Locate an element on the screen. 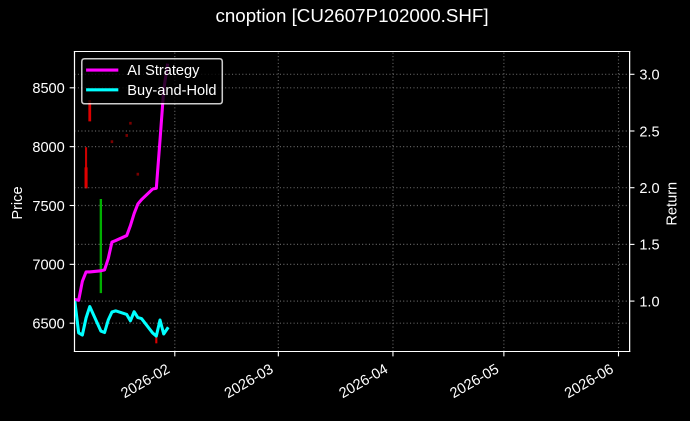 The height and width of the screenshot is (421, 690). svg-text: Buy-and-Hold is located at coordinates (171, 91).